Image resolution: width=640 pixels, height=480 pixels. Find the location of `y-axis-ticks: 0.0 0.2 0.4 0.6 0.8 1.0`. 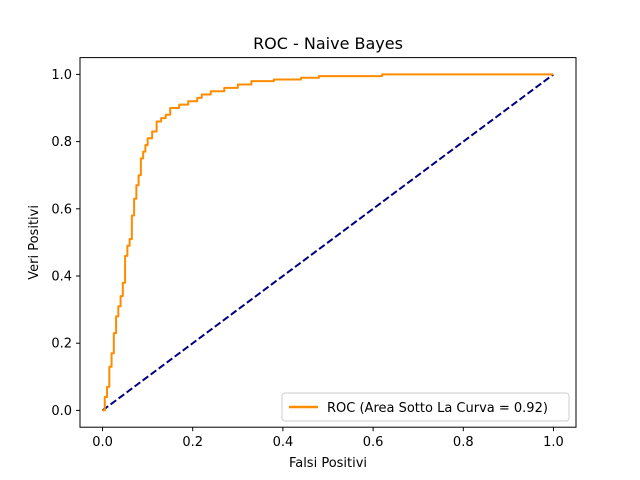

y-axis-ticks: 0.0 0.2 0.4 0.6 0.8 1.0 is located at coordinates (65, 243).